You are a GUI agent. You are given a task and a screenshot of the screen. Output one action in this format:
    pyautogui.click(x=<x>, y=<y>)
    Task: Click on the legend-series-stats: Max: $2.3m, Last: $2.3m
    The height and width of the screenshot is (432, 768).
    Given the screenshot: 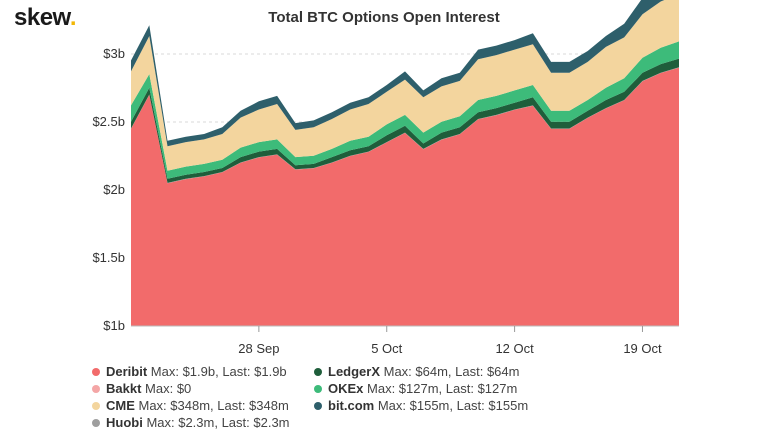 What is the action you would take?
    pyautogui.click(x=216, y=422)
    